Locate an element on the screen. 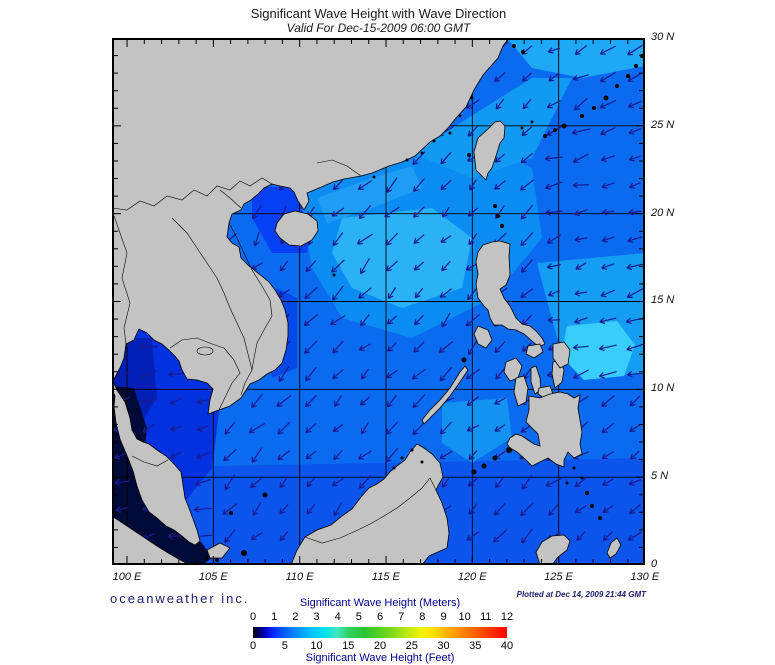 Image resolution: width=775 pixels, height=665 pixels. land-halmahera is located at coordinates (614, 548).